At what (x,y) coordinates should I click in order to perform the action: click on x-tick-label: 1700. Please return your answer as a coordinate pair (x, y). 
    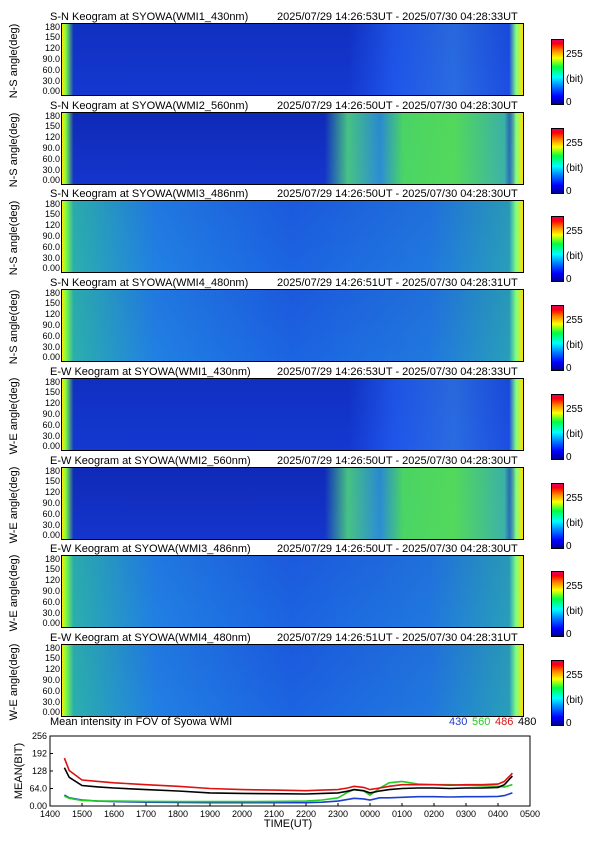
    Looking at the image, I should click on (146, 814).